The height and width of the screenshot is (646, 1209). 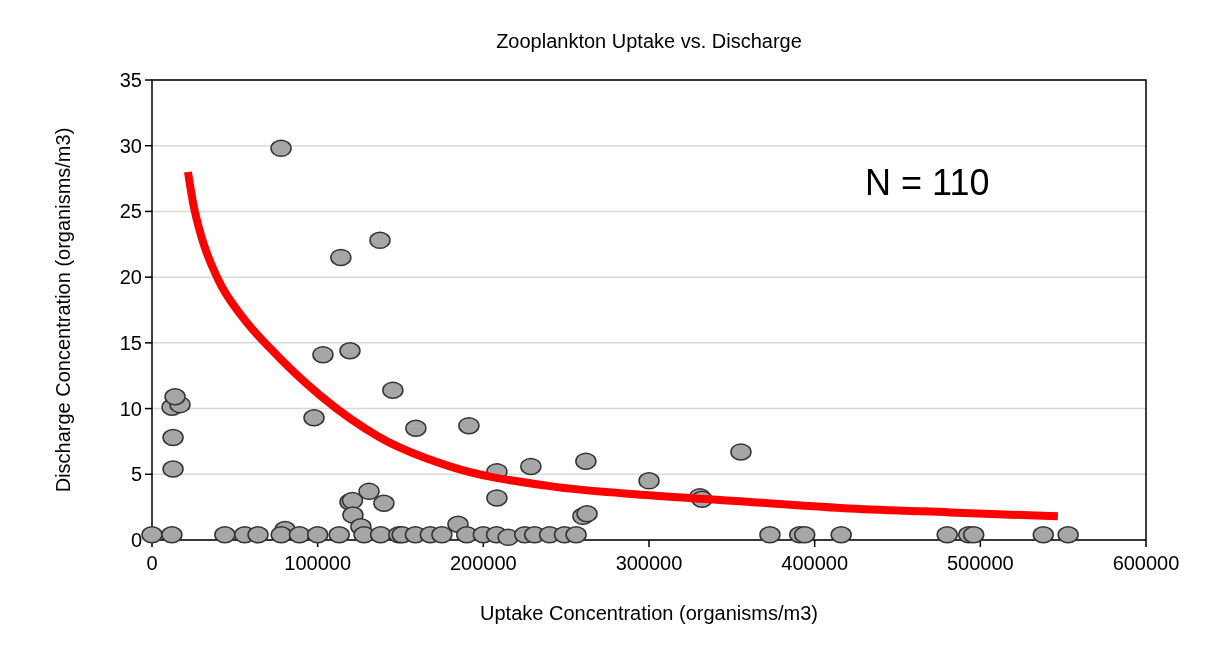 What do you see at coordinates (136, 474) in the screenshot?
I see `y-tick-label: 5` at bounding box center [136, 474].